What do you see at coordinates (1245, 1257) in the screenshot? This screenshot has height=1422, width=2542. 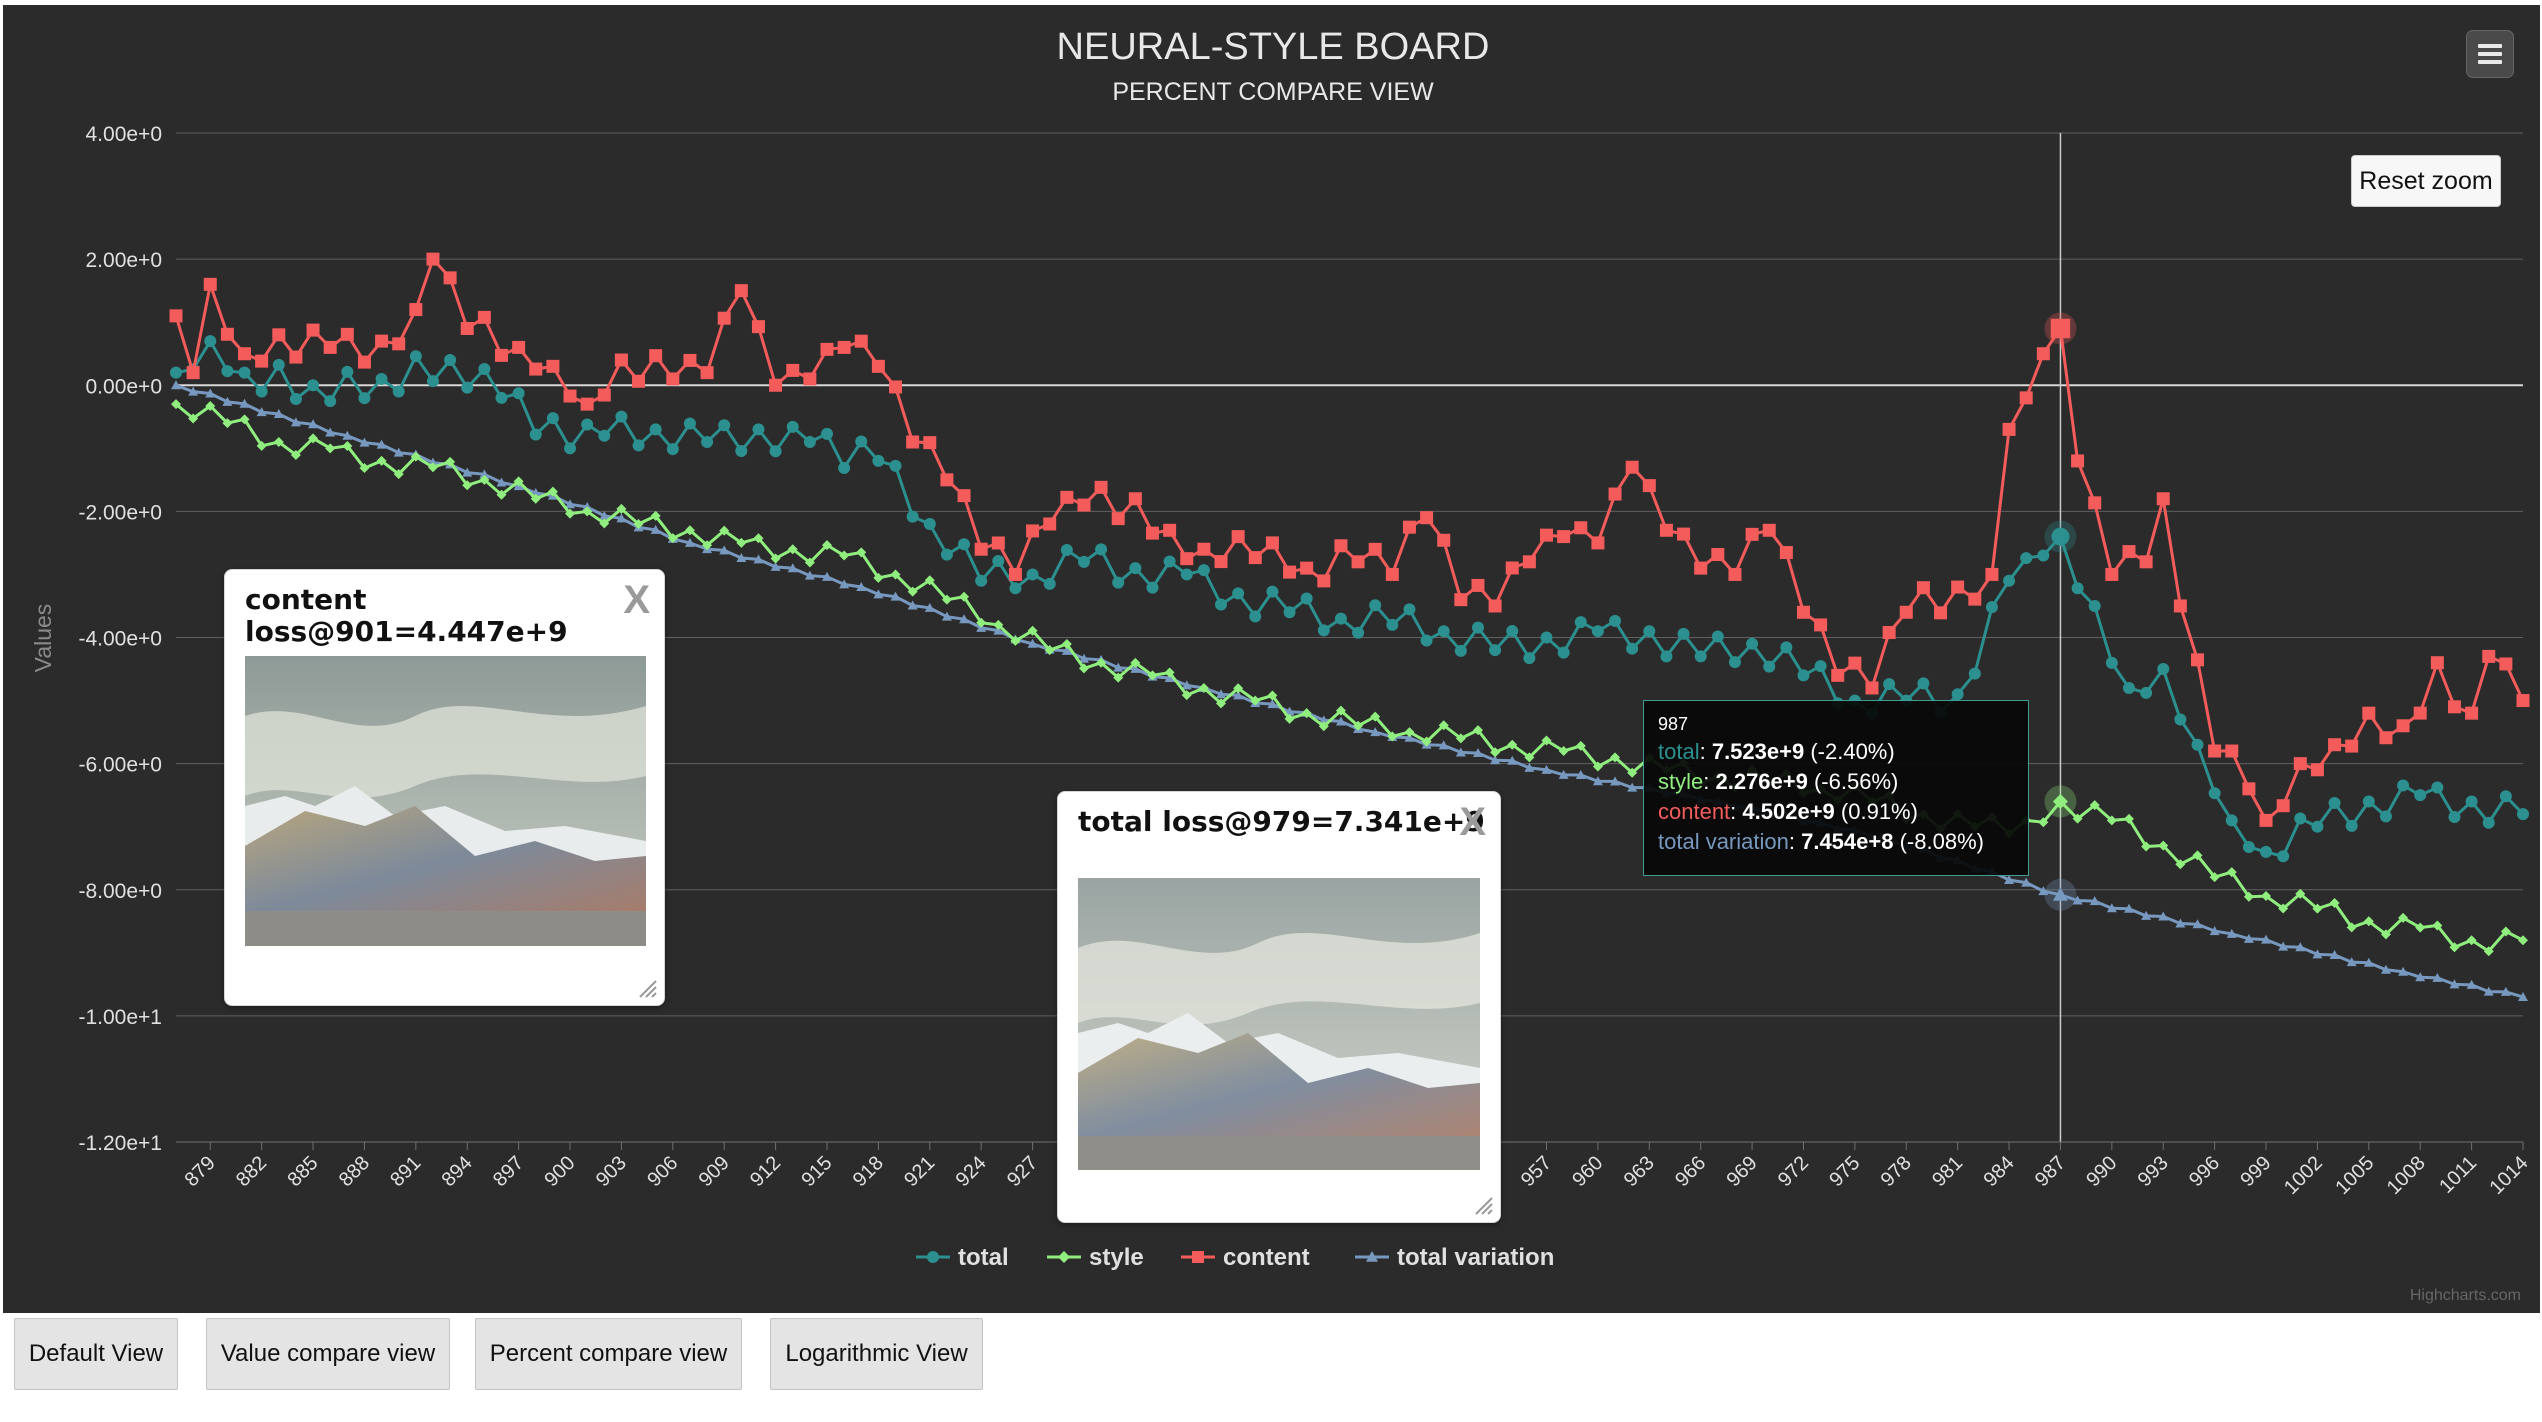 I see `legend-item-content: content` at bounding box center [1245, 1257].